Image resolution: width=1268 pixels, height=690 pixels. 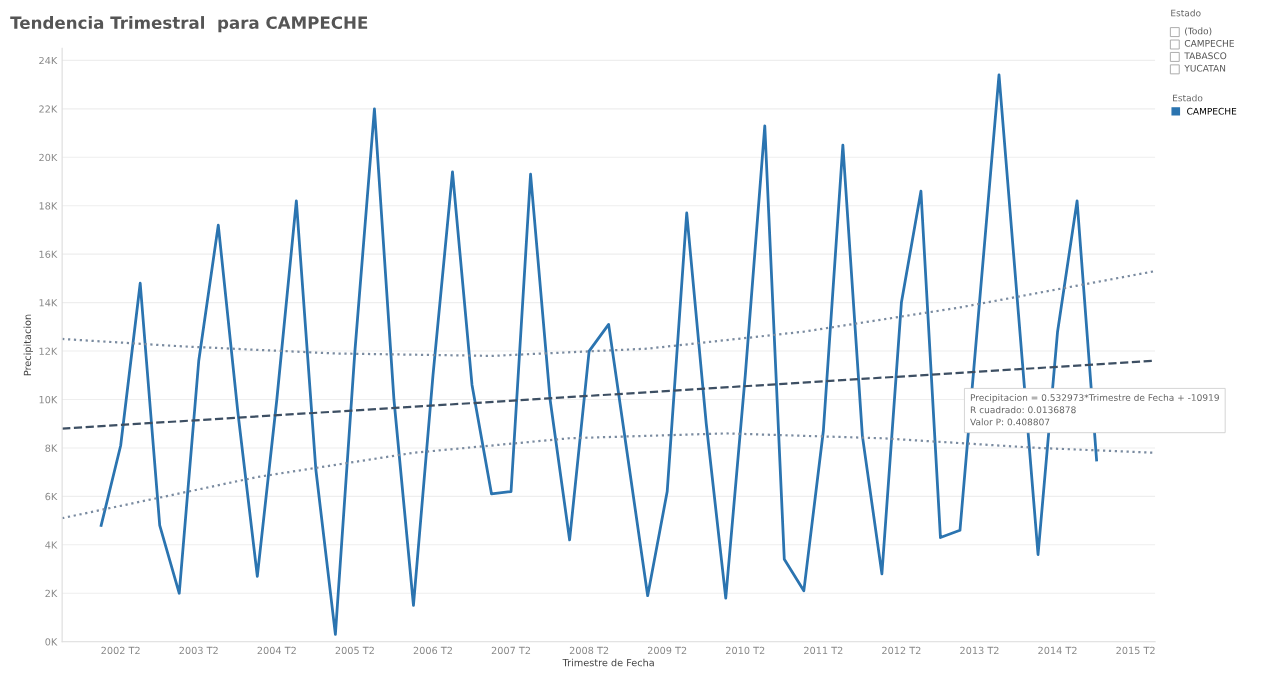 I want to click on y-axis-title: Precipitacion, so click(x=28, y=345).